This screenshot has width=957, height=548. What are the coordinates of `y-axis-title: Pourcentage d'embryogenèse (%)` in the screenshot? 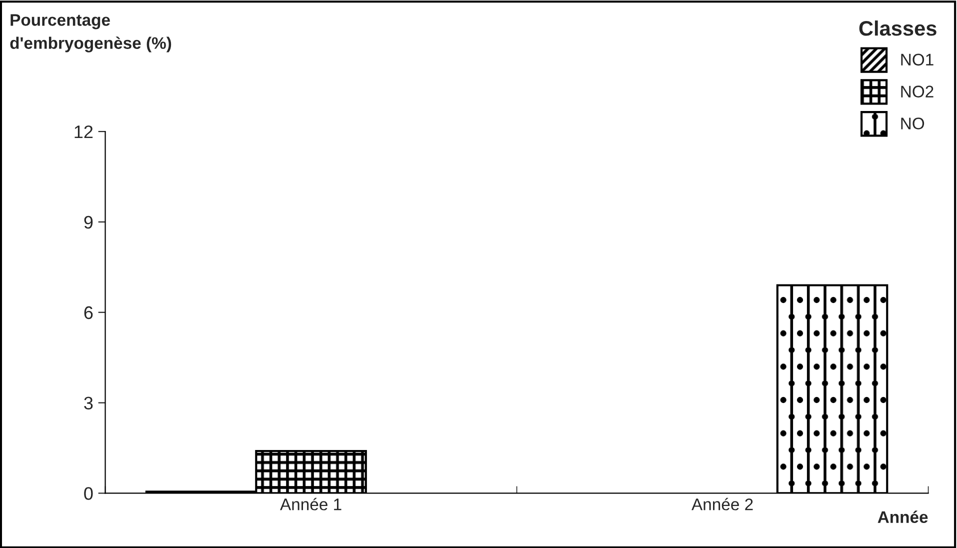 It's located at (91, 33).